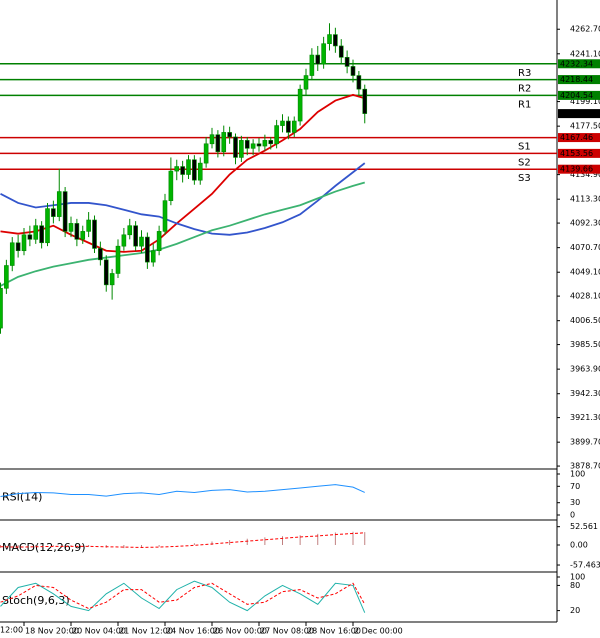  I want to click on y-tick-label: 4070.70, so click(585, 247).